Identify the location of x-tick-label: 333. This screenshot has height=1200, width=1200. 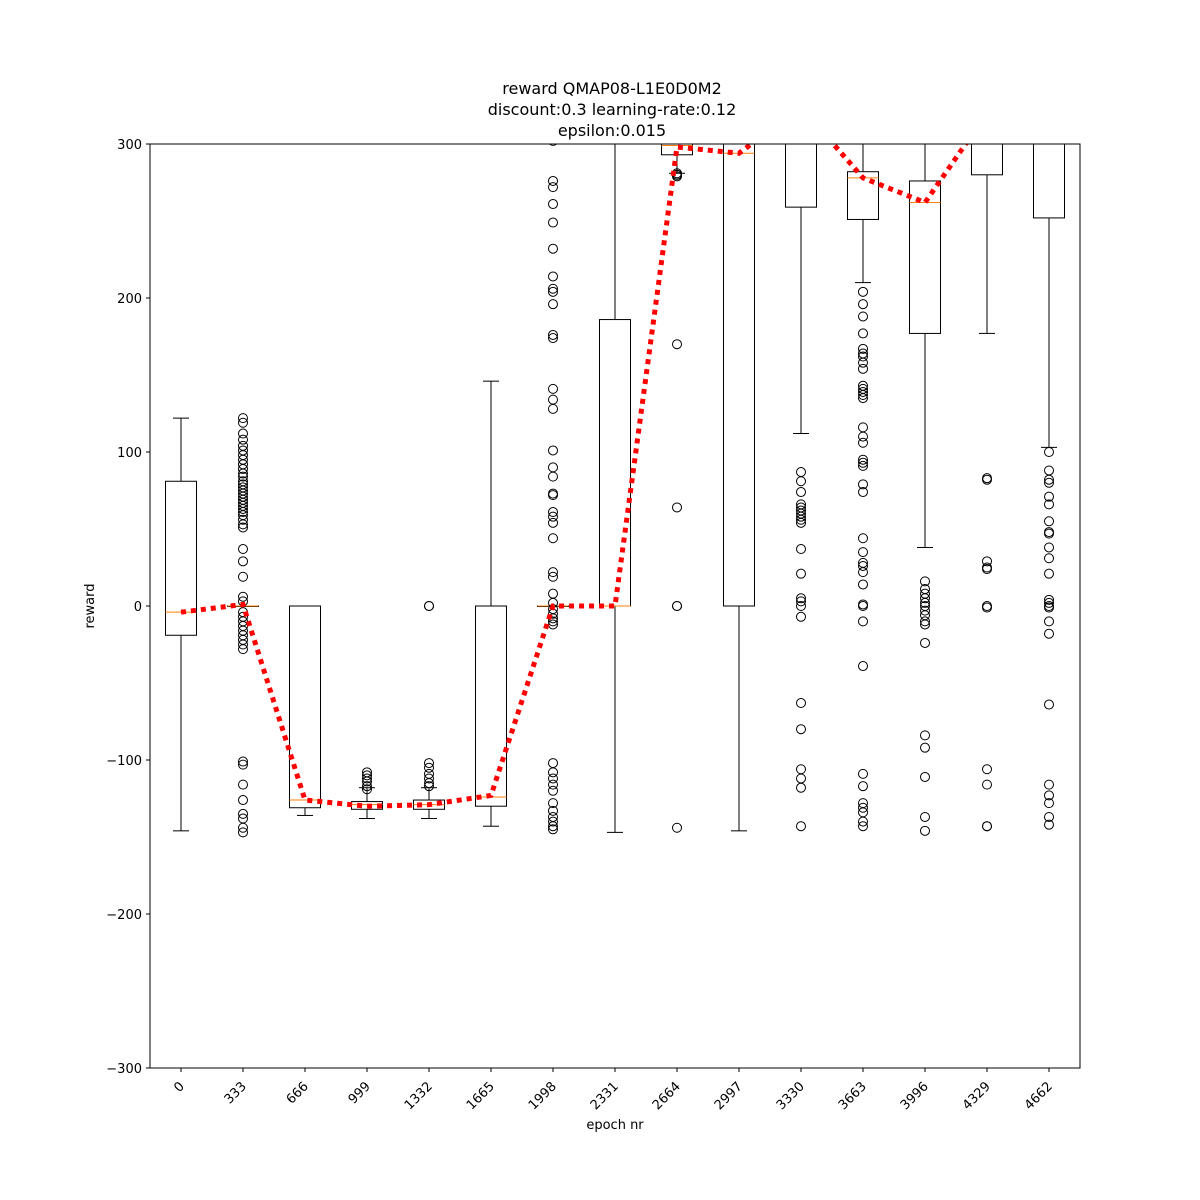
(236, 1093).